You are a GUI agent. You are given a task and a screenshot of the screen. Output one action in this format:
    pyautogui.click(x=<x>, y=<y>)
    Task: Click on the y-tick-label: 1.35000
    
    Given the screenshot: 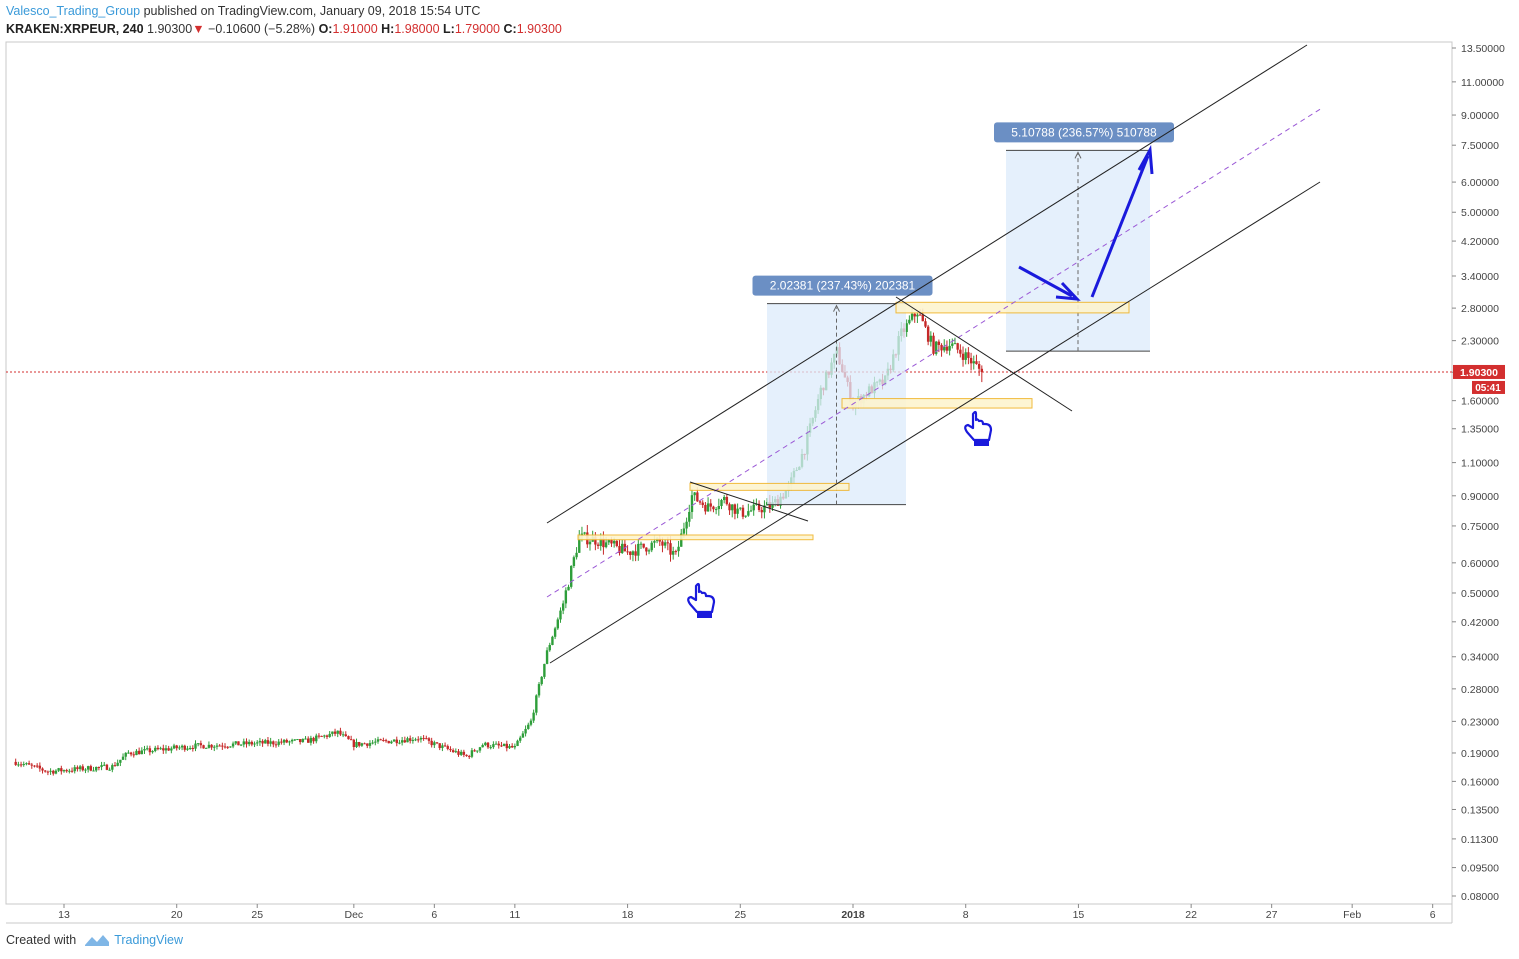 What is the action you would take?
    pyautogui.click(x=1480, y=430)
    